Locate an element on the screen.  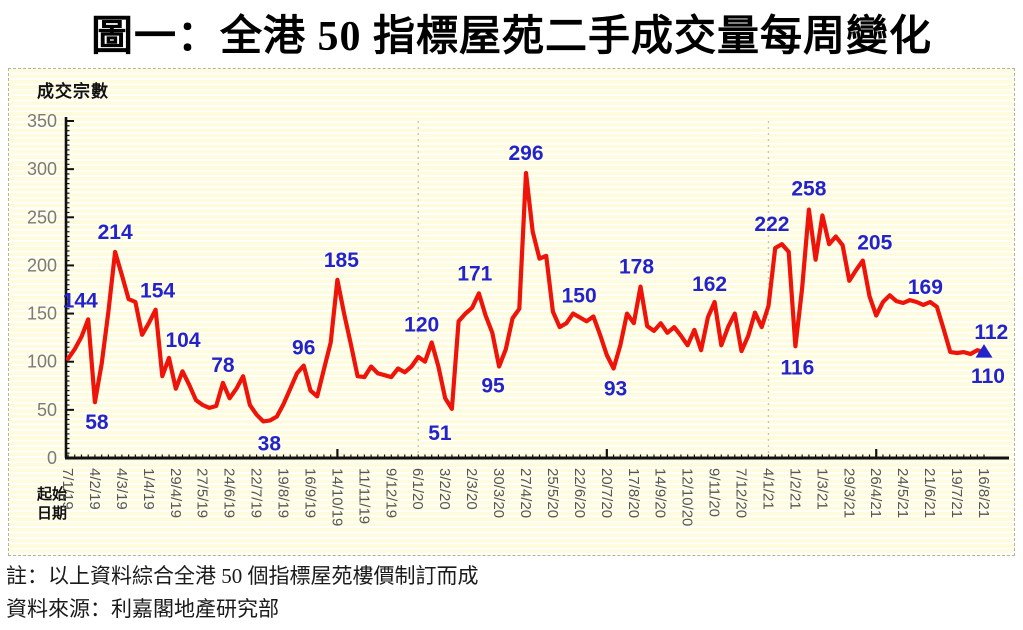
x-tick-label: 27/5/19 is located at coordinates (202, 493).